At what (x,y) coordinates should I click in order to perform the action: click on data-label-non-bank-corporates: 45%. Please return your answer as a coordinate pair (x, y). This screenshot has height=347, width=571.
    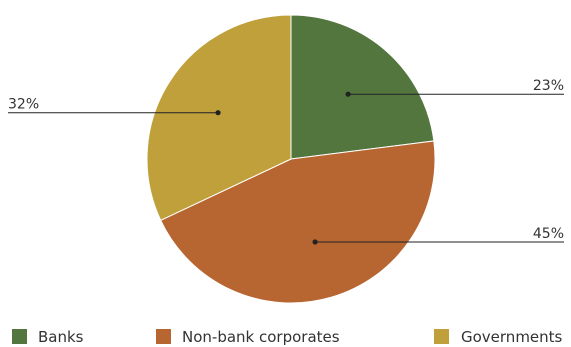
    Looking at the image, I should click on (548, 234).